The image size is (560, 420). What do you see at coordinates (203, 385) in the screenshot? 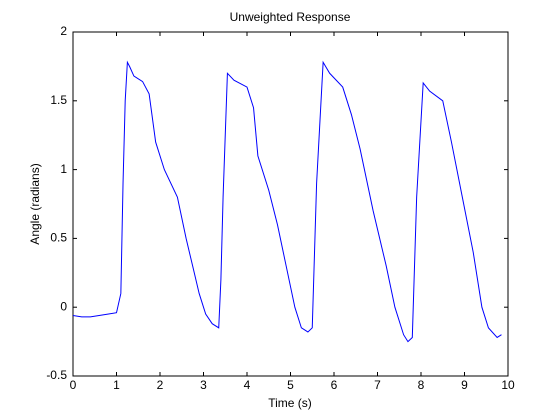
I see `x-tick-label: 3` at bounding box center [203, 385].